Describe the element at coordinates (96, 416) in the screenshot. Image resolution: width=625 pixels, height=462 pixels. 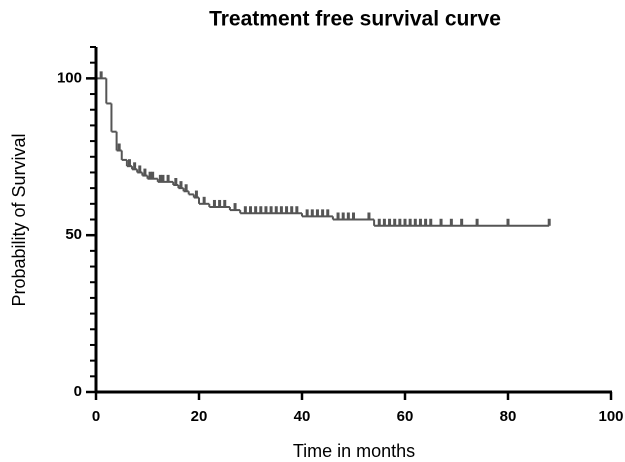
I see `x-tick-label: 0` at that location.